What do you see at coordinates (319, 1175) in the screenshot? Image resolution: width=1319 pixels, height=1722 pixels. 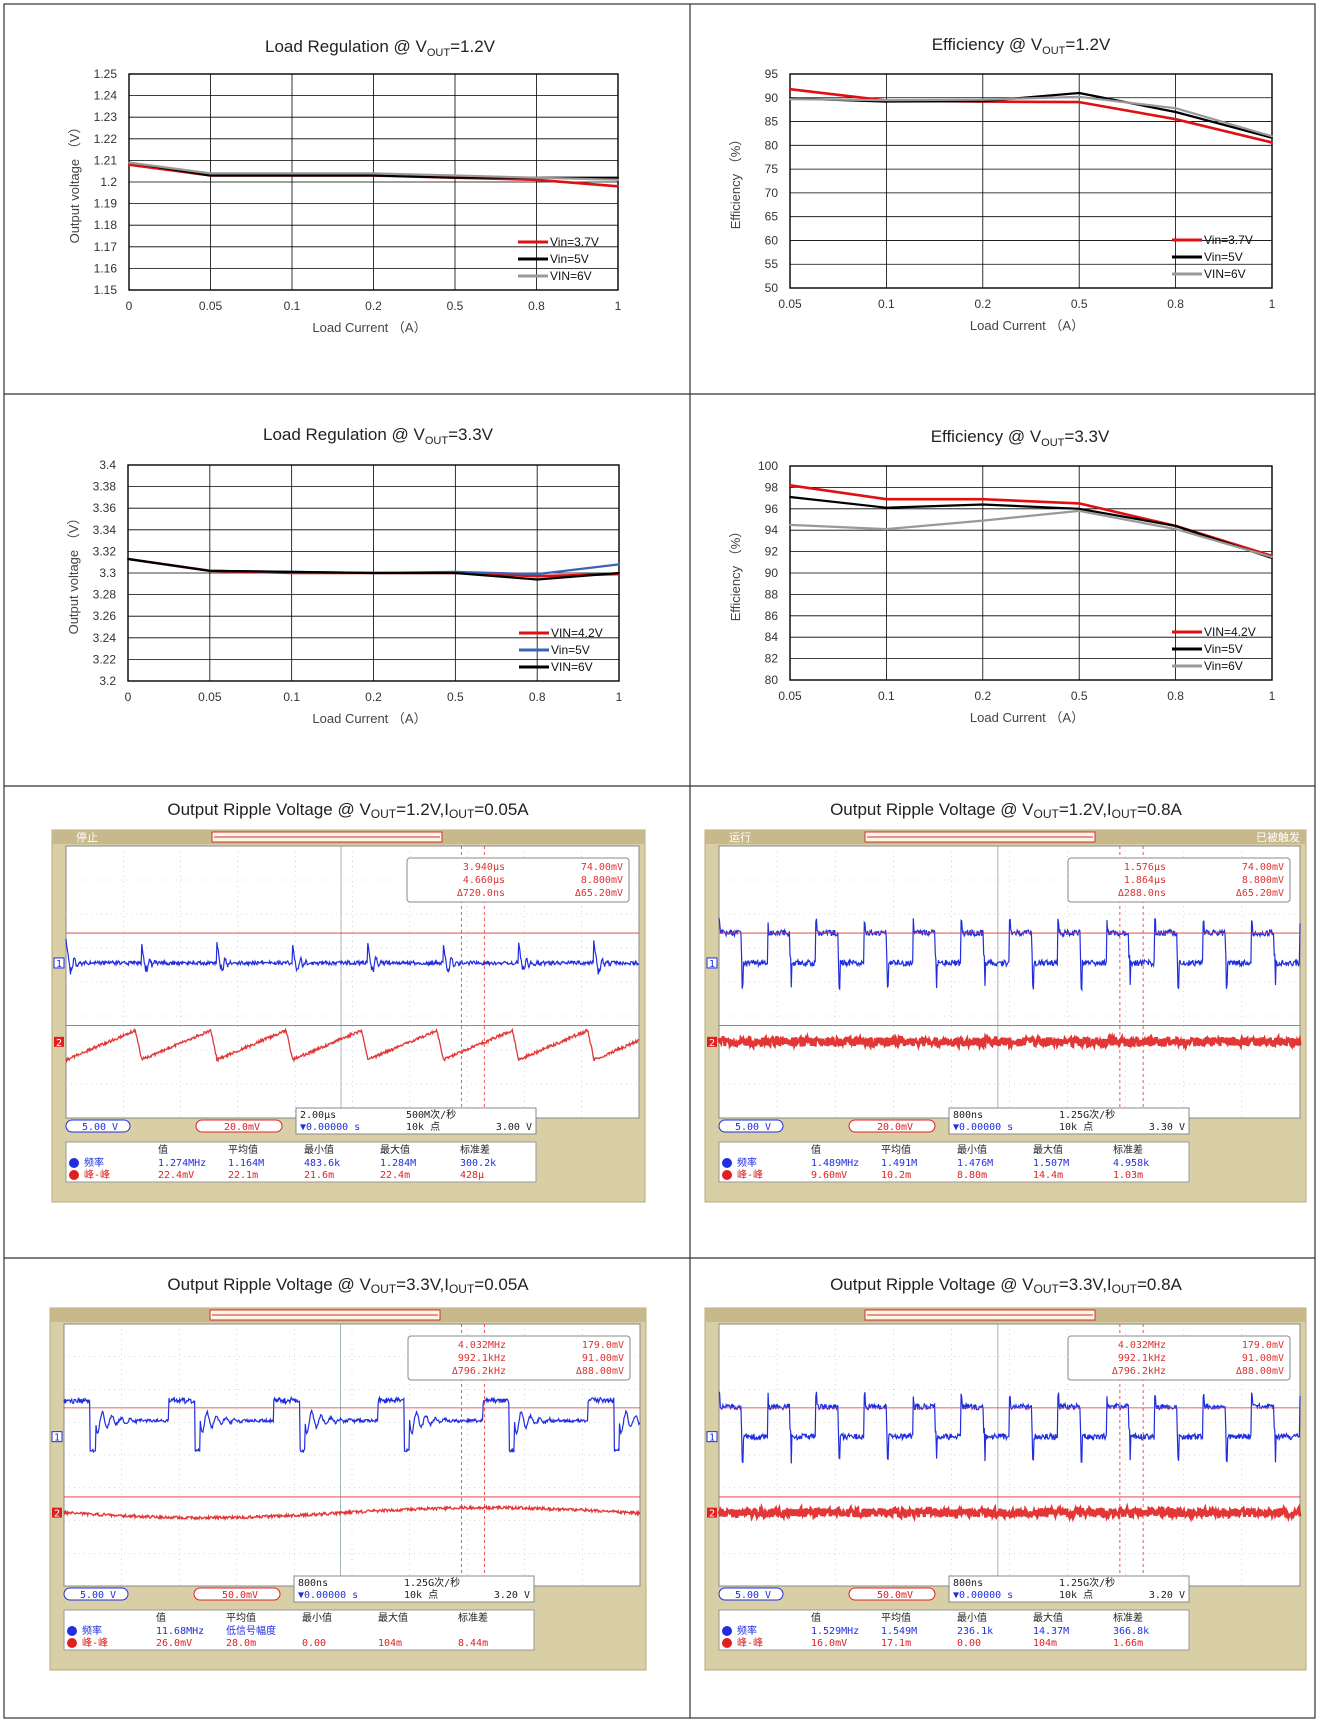 I see `meas-ch2-value: 21.6m` at bounding box center [319, 1175].